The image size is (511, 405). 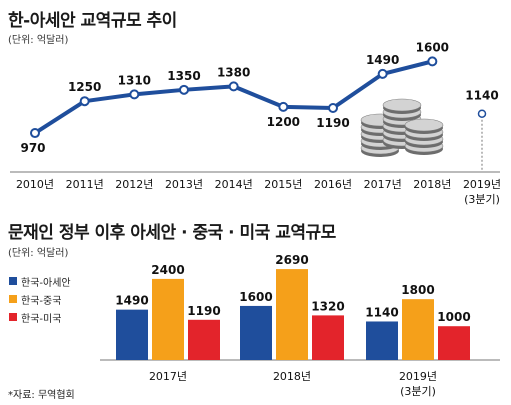 What do you see at coordinates (167, 270) in the screenshot?
I see `bar-value-label: 2400` at bounding box center [167, 270].